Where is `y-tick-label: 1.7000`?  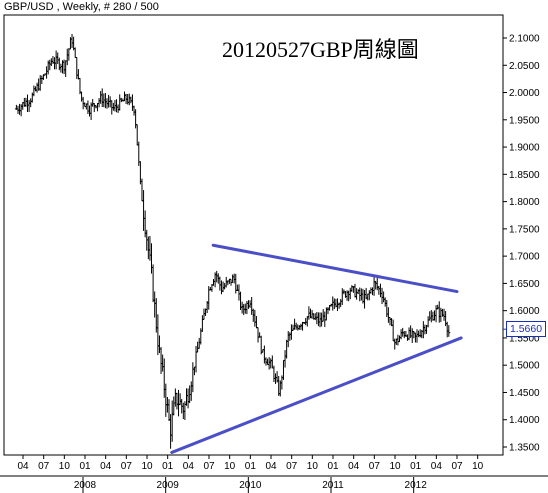
y-tick-label: 1.7000 is located at coordinates (524, 257).